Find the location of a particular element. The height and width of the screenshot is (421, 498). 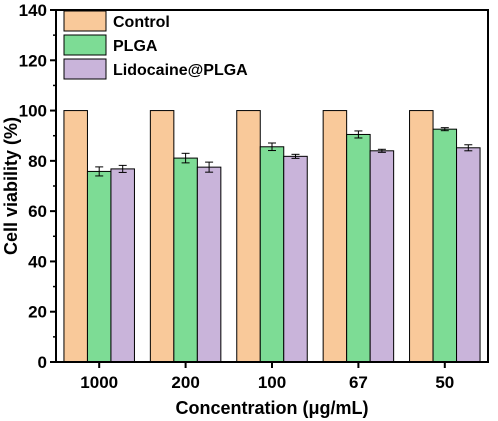

legend: Control PLGA Lidocaine@PLGA is located at coordinates (155, 45).